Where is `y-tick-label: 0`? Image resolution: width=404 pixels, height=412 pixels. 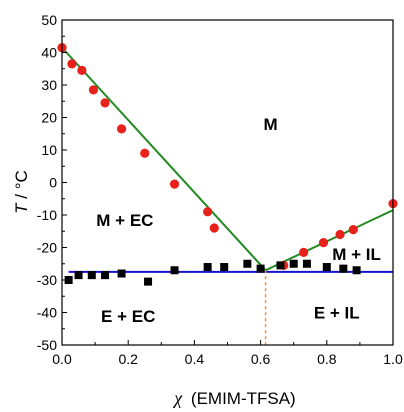 y-tick-label: 0 is located at coordinates (53, 183).